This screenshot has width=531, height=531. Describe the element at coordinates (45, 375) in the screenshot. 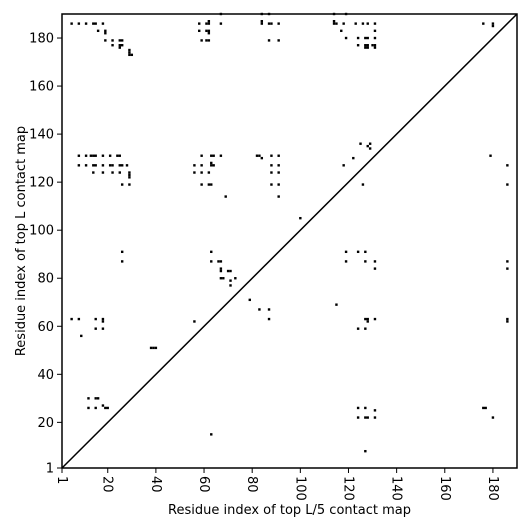

I see `y-tick-label: 40` at that location.